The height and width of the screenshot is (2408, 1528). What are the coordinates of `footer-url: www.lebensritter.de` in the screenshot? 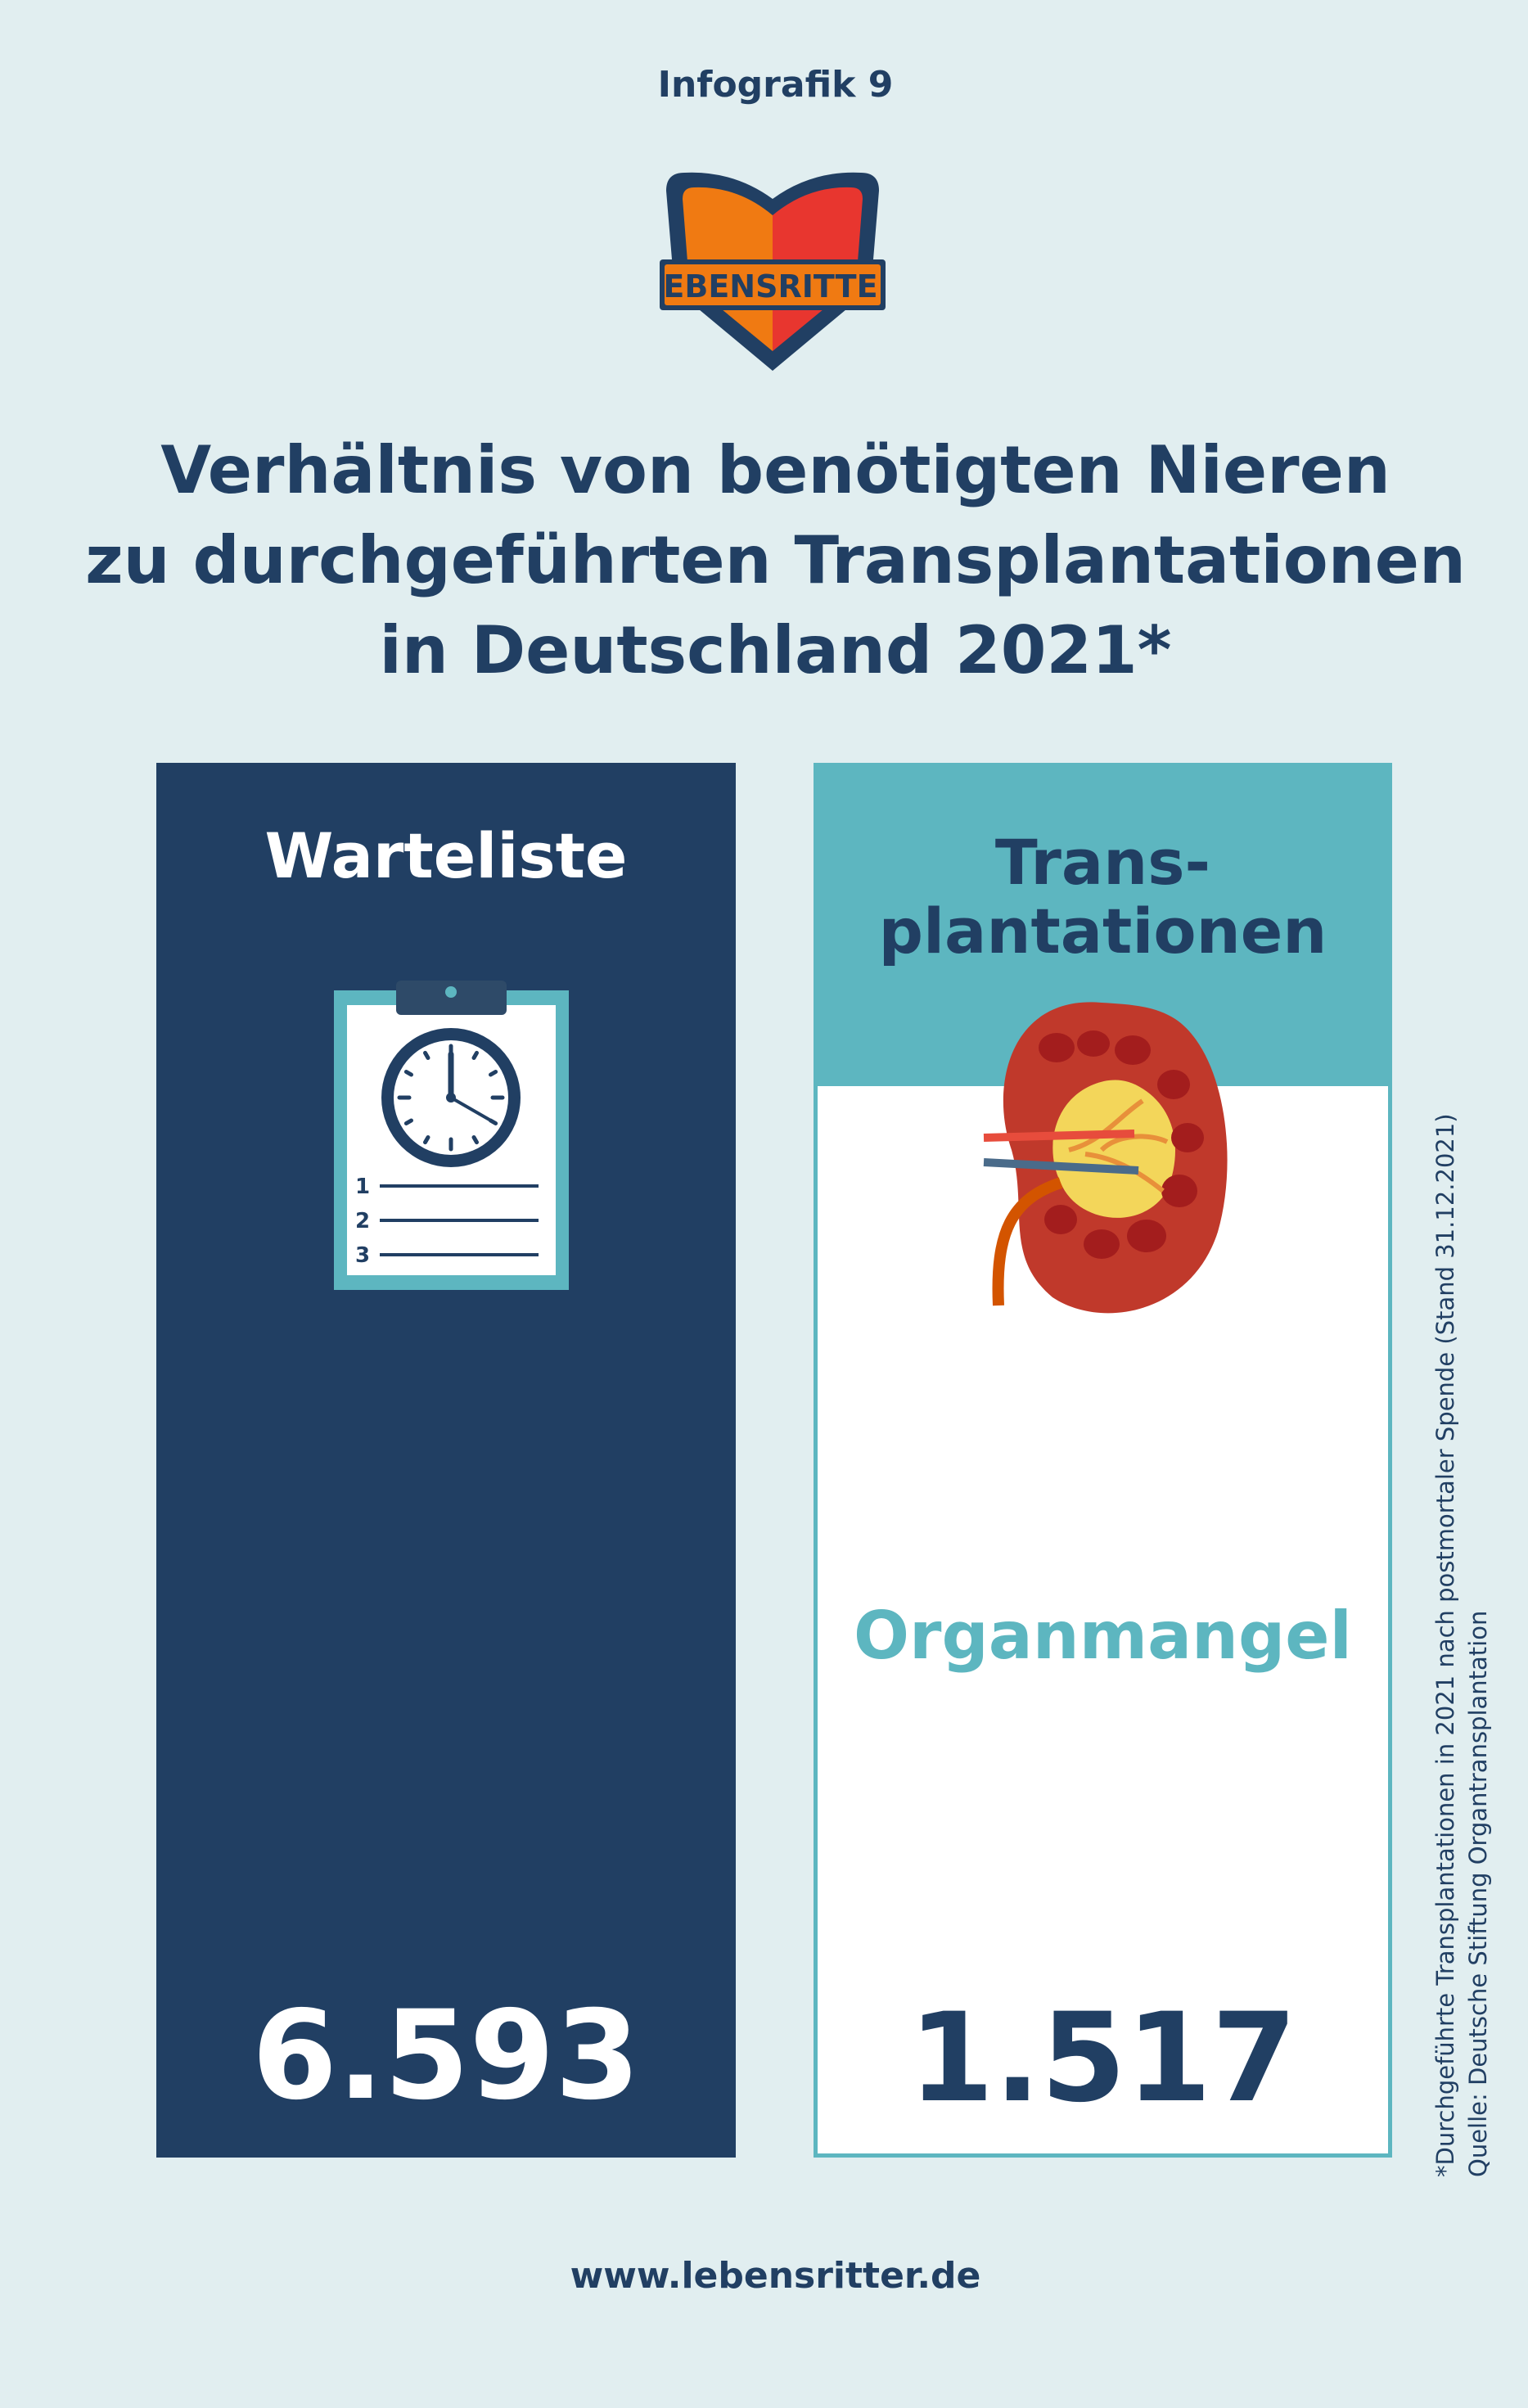 It's located at (775, 2276).